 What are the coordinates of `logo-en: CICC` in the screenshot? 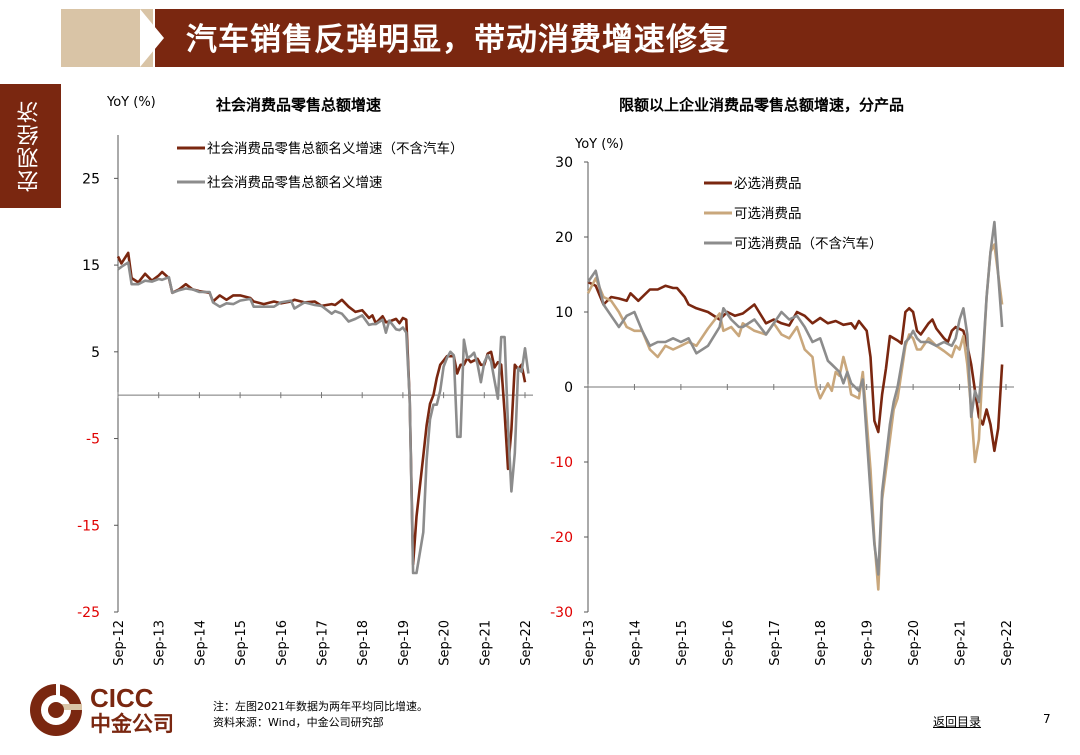 It's located at (122, 698).